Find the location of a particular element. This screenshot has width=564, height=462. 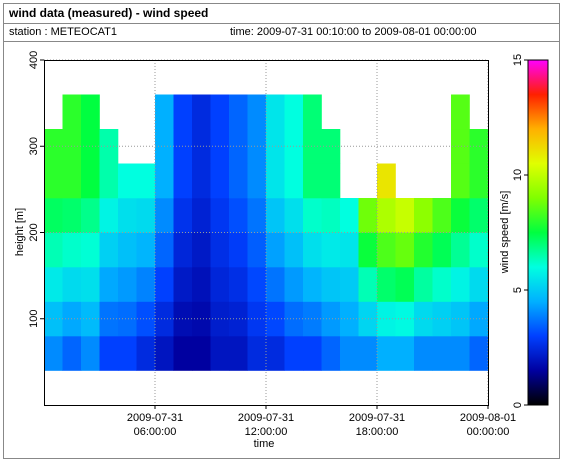

chart-title: wind data (measured) - wind speed is located at coordinates (108, 13).